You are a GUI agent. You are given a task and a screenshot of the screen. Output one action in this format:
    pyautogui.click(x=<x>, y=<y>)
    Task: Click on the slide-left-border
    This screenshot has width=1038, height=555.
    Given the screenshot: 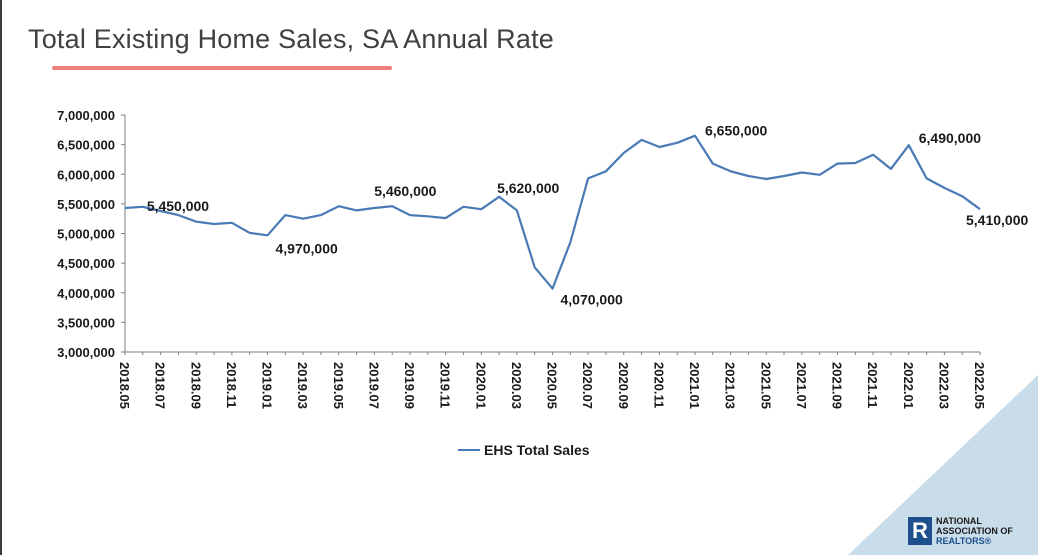 What is the action you would take?
    pyautogui.click(x=1, y=277)
    